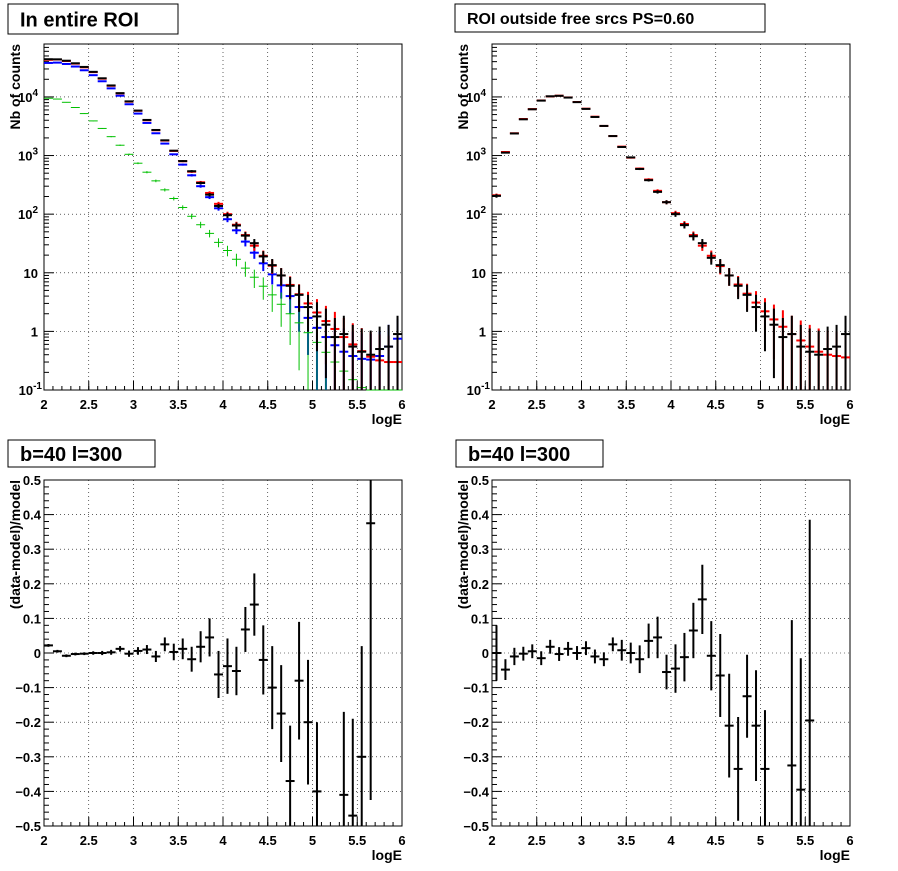 The width and height of the screenshot is (898, 871). What do you see at coordinates (476, 96) in the screenshot?
I see `y-tick-label: 10⁴` at bounding box center [476, 96].